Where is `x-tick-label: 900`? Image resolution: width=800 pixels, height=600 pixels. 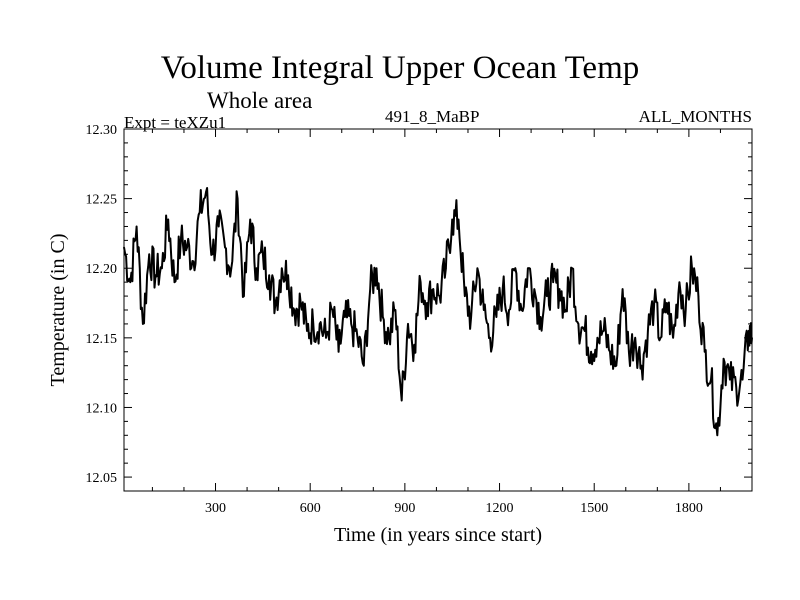 x-tick-label: 900 is located at coordinates (404, 508).